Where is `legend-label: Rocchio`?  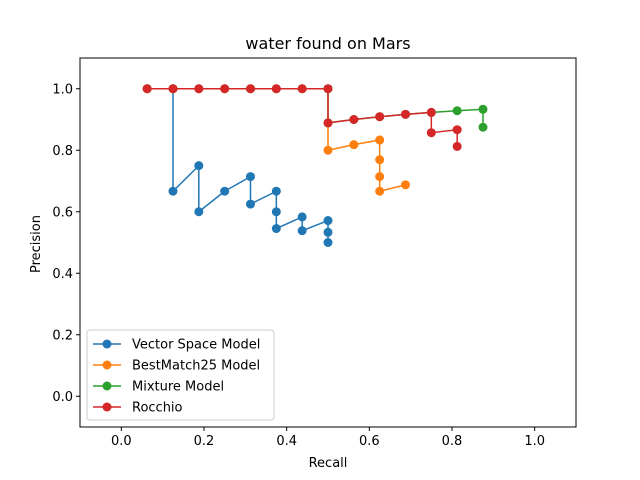 legend-label: Rocchio is located at coordinates (157, 408).